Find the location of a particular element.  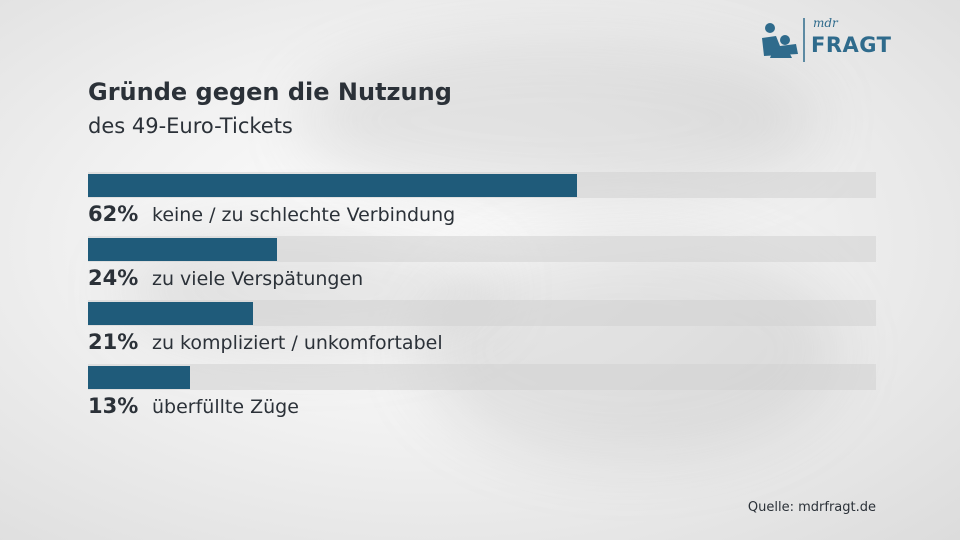

chart-subtitle: des 49-Euro-Tickets is located at coordinates (190, 126).